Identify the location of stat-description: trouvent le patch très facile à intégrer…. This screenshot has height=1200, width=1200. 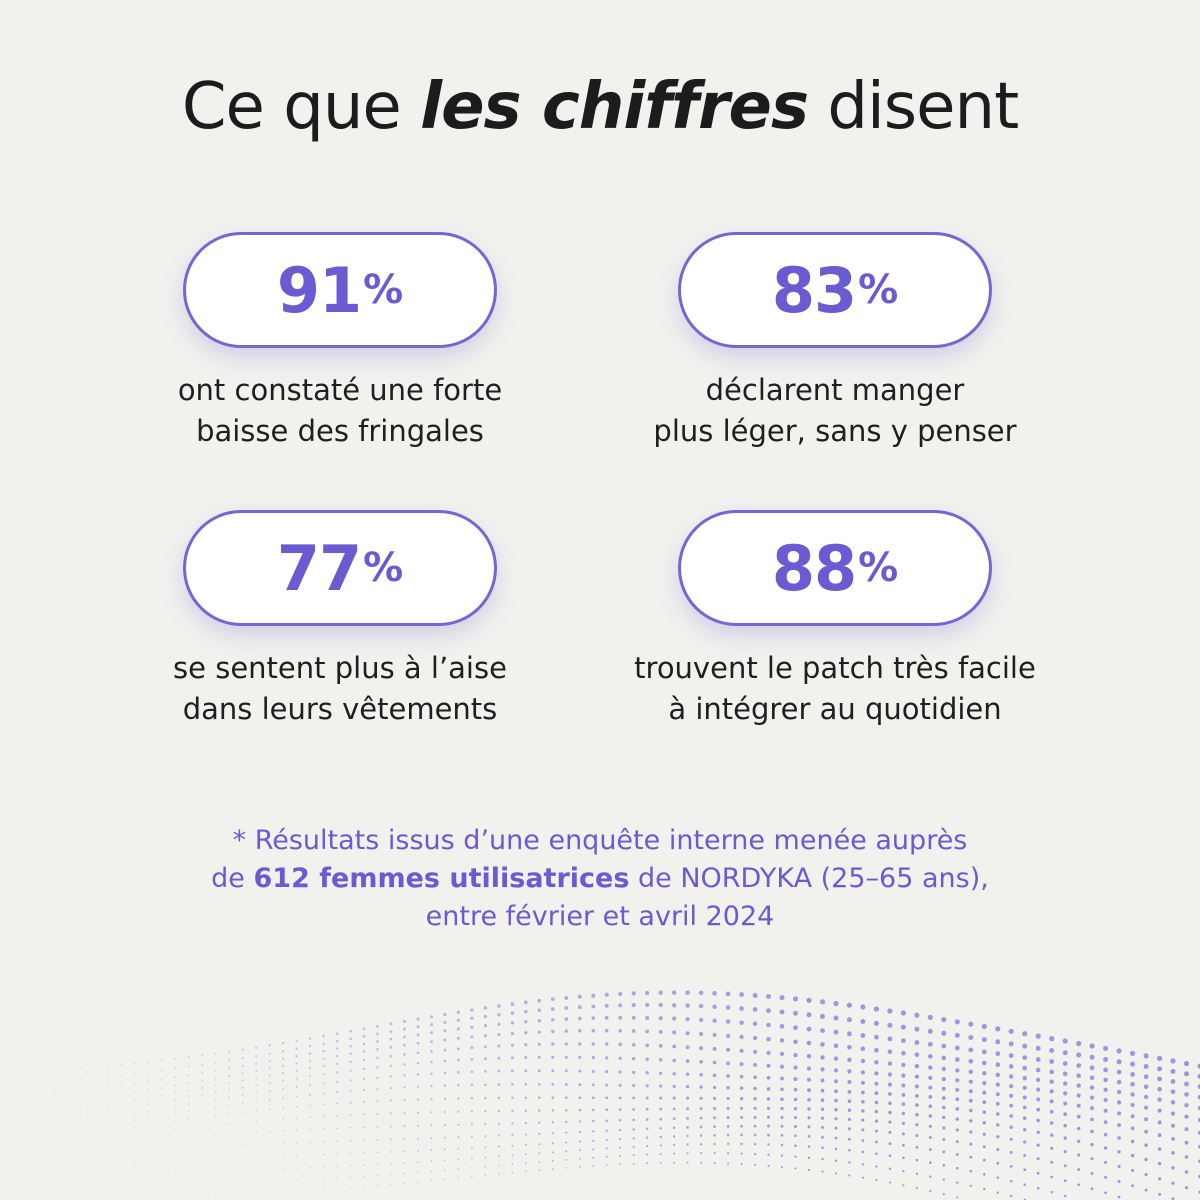
(835, 689).